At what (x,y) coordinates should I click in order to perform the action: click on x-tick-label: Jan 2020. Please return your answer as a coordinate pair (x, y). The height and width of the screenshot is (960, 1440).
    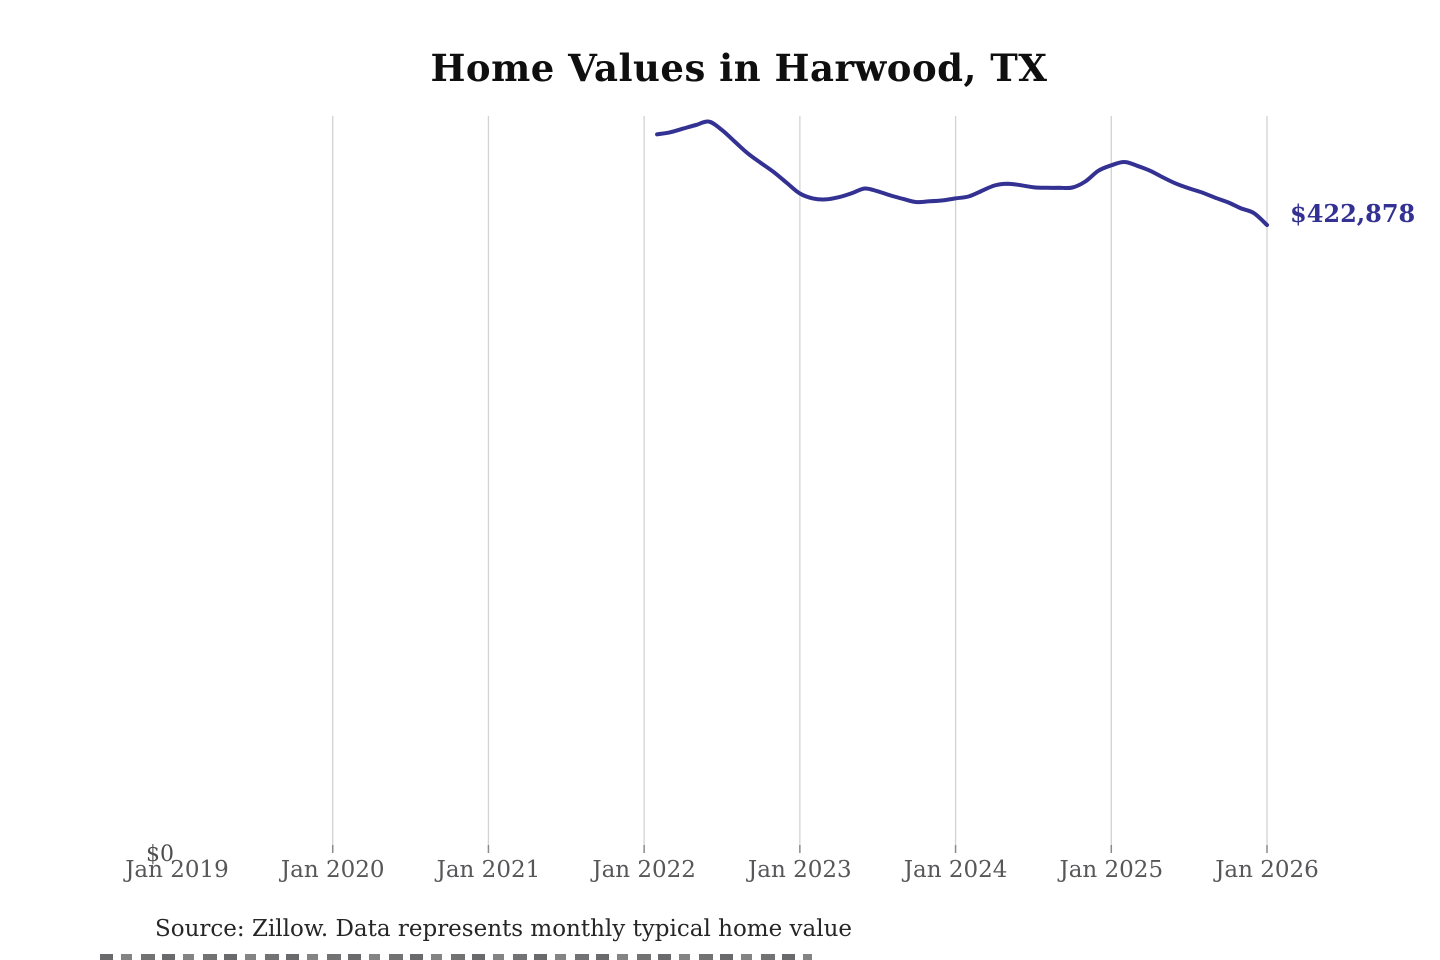
    Looking at the image, I should click on (332, 870).